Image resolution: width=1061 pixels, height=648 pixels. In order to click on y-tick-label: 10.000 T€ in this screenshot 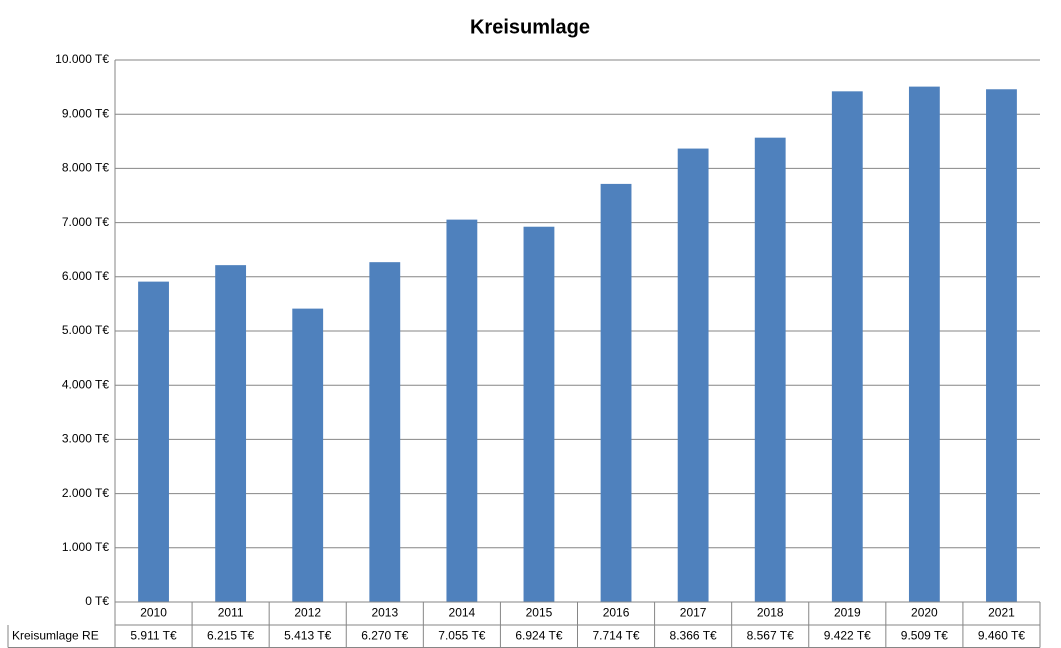, I will do `click(82, 59)`.